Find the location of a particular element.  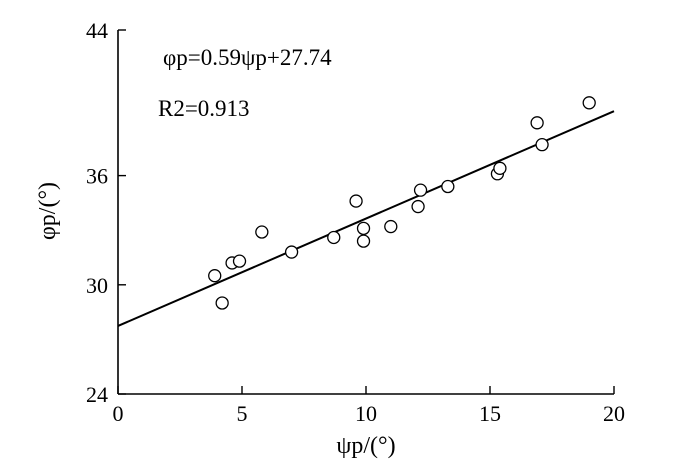

x-axis-label: ψp/(°) is located at coordinates (365, 446).